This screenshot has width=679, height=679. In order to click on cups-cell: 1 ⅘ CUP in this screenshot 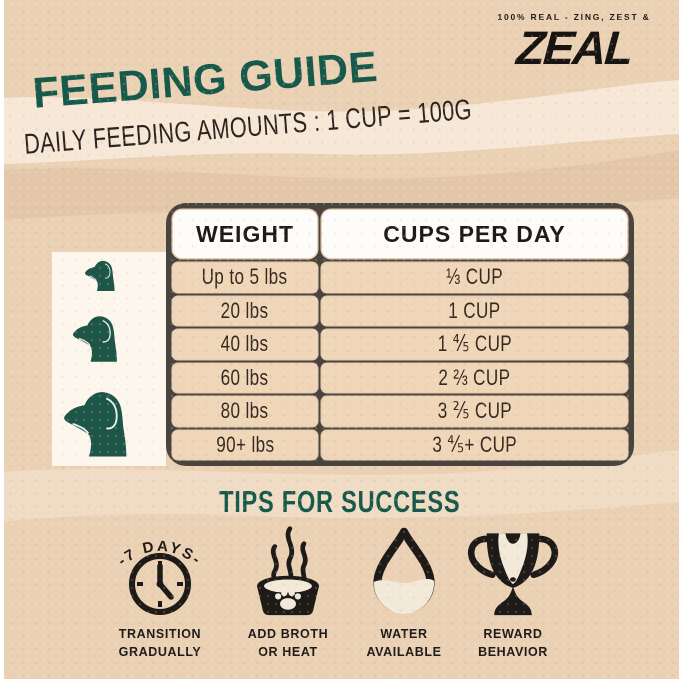, I will do `click(474, 344)`.